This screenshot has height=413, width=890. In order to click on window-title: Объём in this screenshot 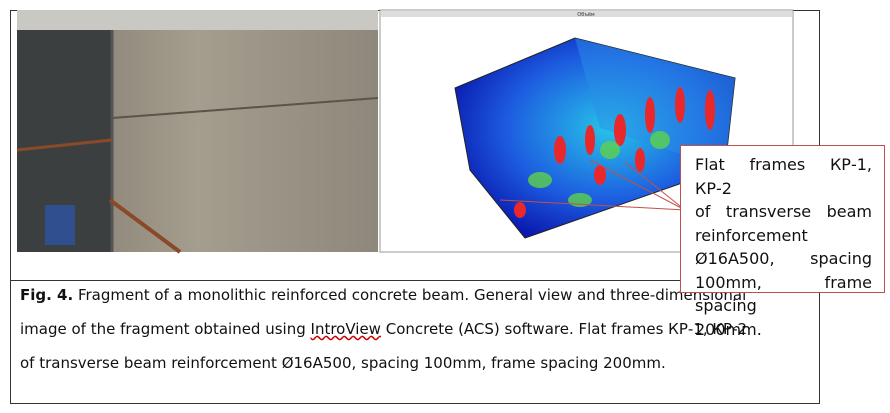, I will do `click(586, 15)`.